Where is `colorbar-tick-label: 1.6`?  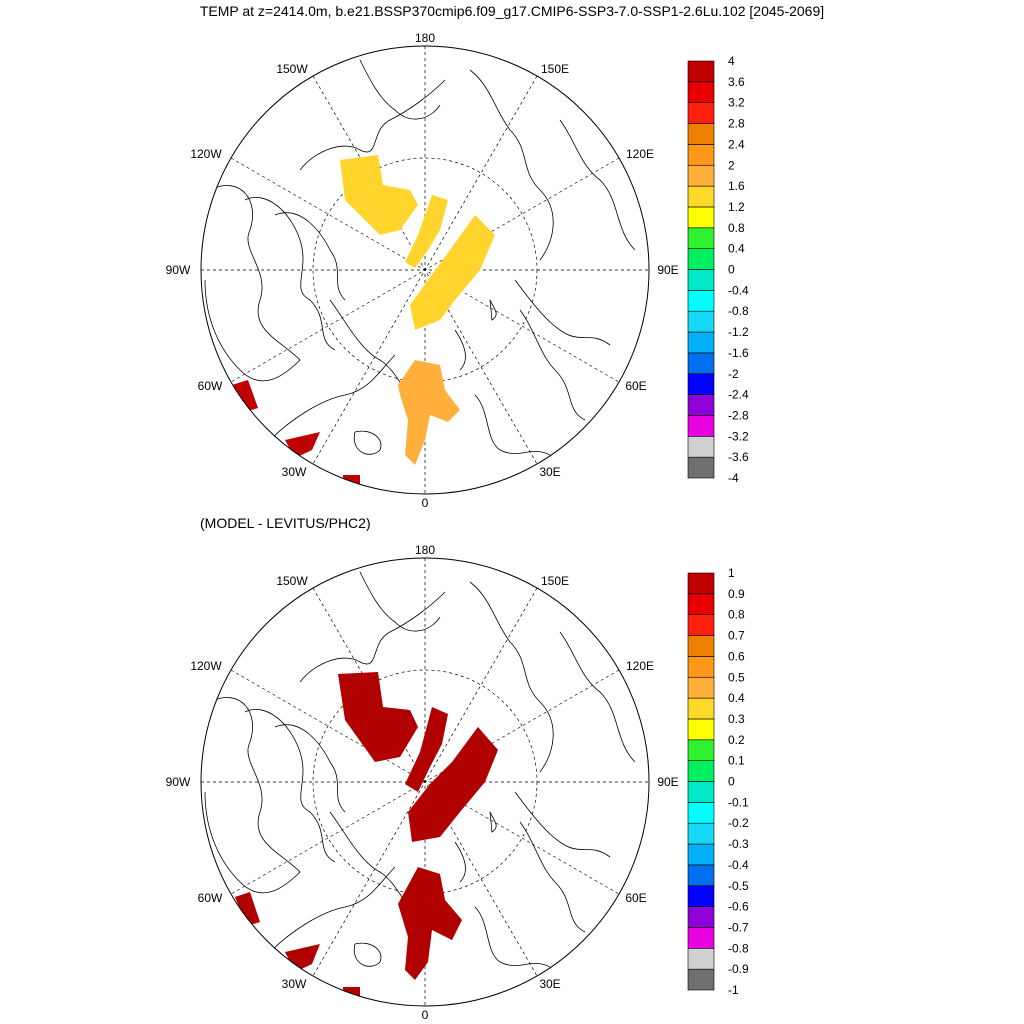
colorbar-tick-label: 1.6 is located at coordinates (736, 186).